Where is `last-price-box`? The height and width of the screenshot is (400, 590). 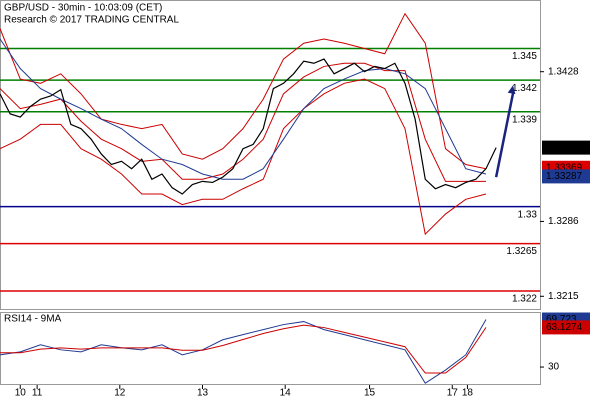
last-price-box is located at coordinates (566, 147).